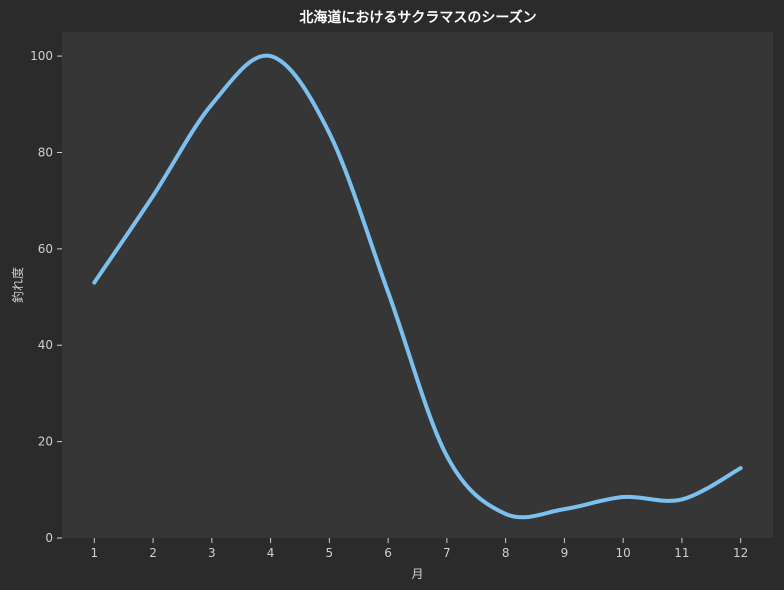 The image size is (784, 590). What do you see at coordinates (46, 297) in the screenshot?
I see `y-axis: 0 20 40 60 80 100` at bounding box center [46, 297].